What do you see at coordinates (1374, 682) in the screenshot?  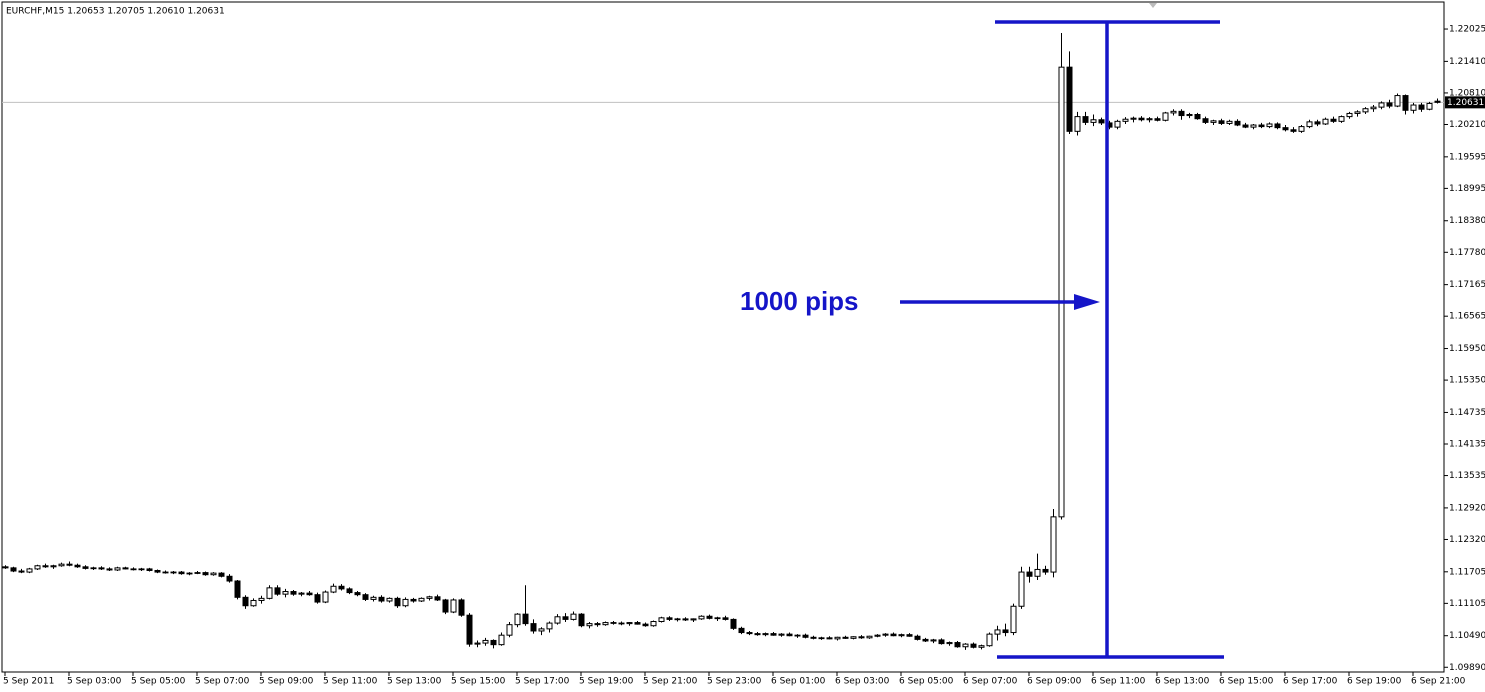 I see `x-tick-label: 6 Sep 19:00` at bounding box center [1374, 682].